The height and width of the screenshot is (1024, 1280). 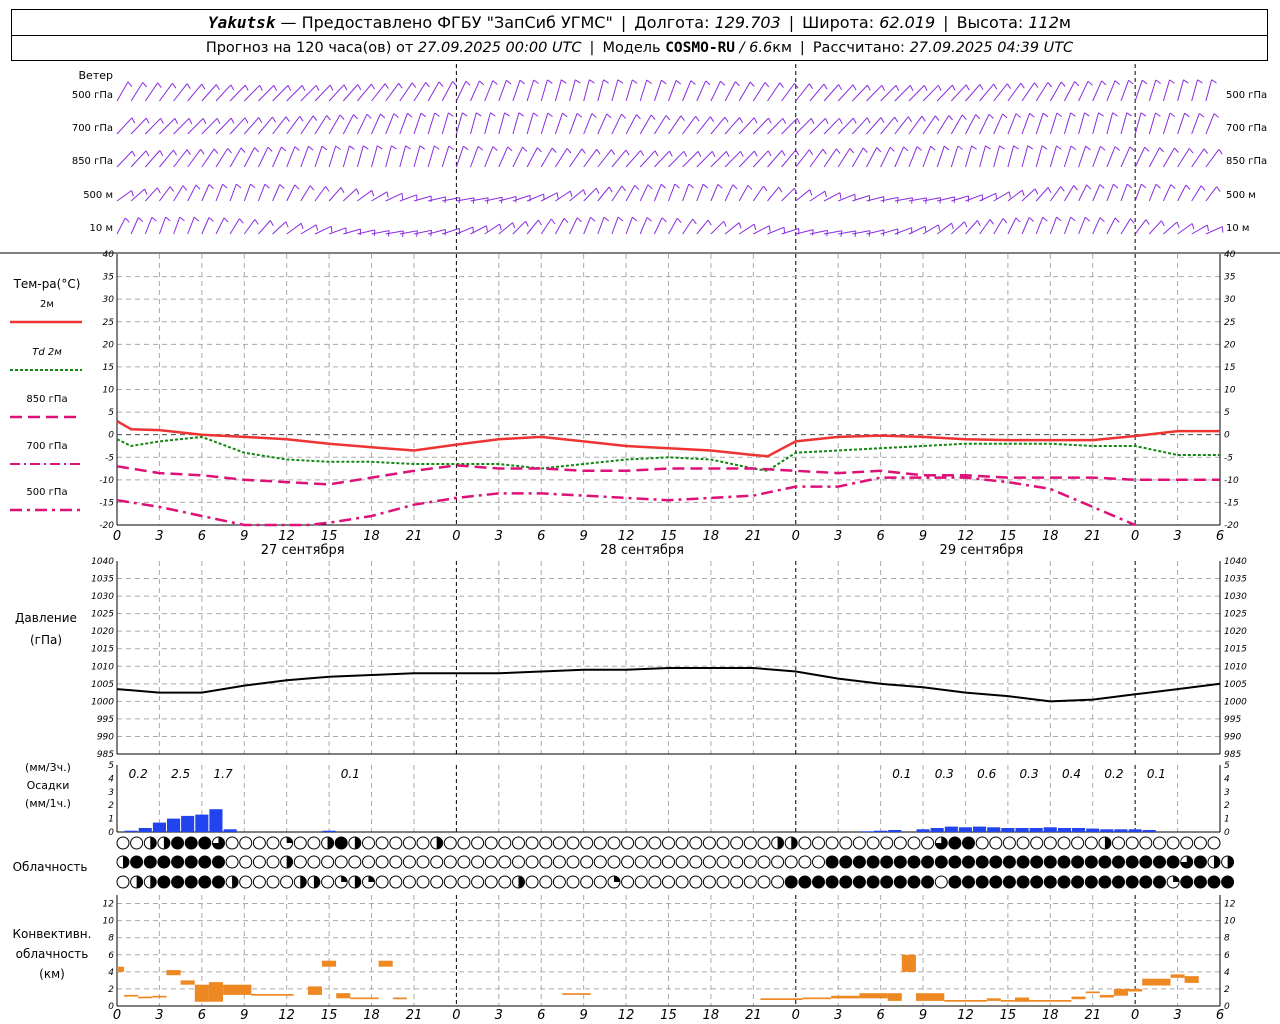 What do you see at coordinates (456, 1015) in the screenshot?
I see `conv-xtick: 0` at bounding box center [456, 1015].